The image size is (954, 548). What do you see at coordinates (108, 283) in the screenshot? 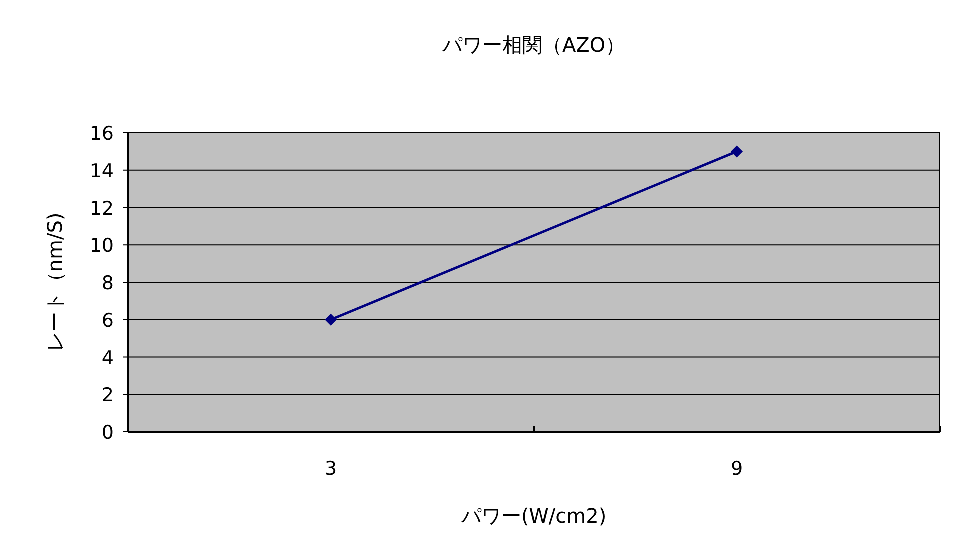
I see `y-tick-label: 8` at bounding box center [108, 283].